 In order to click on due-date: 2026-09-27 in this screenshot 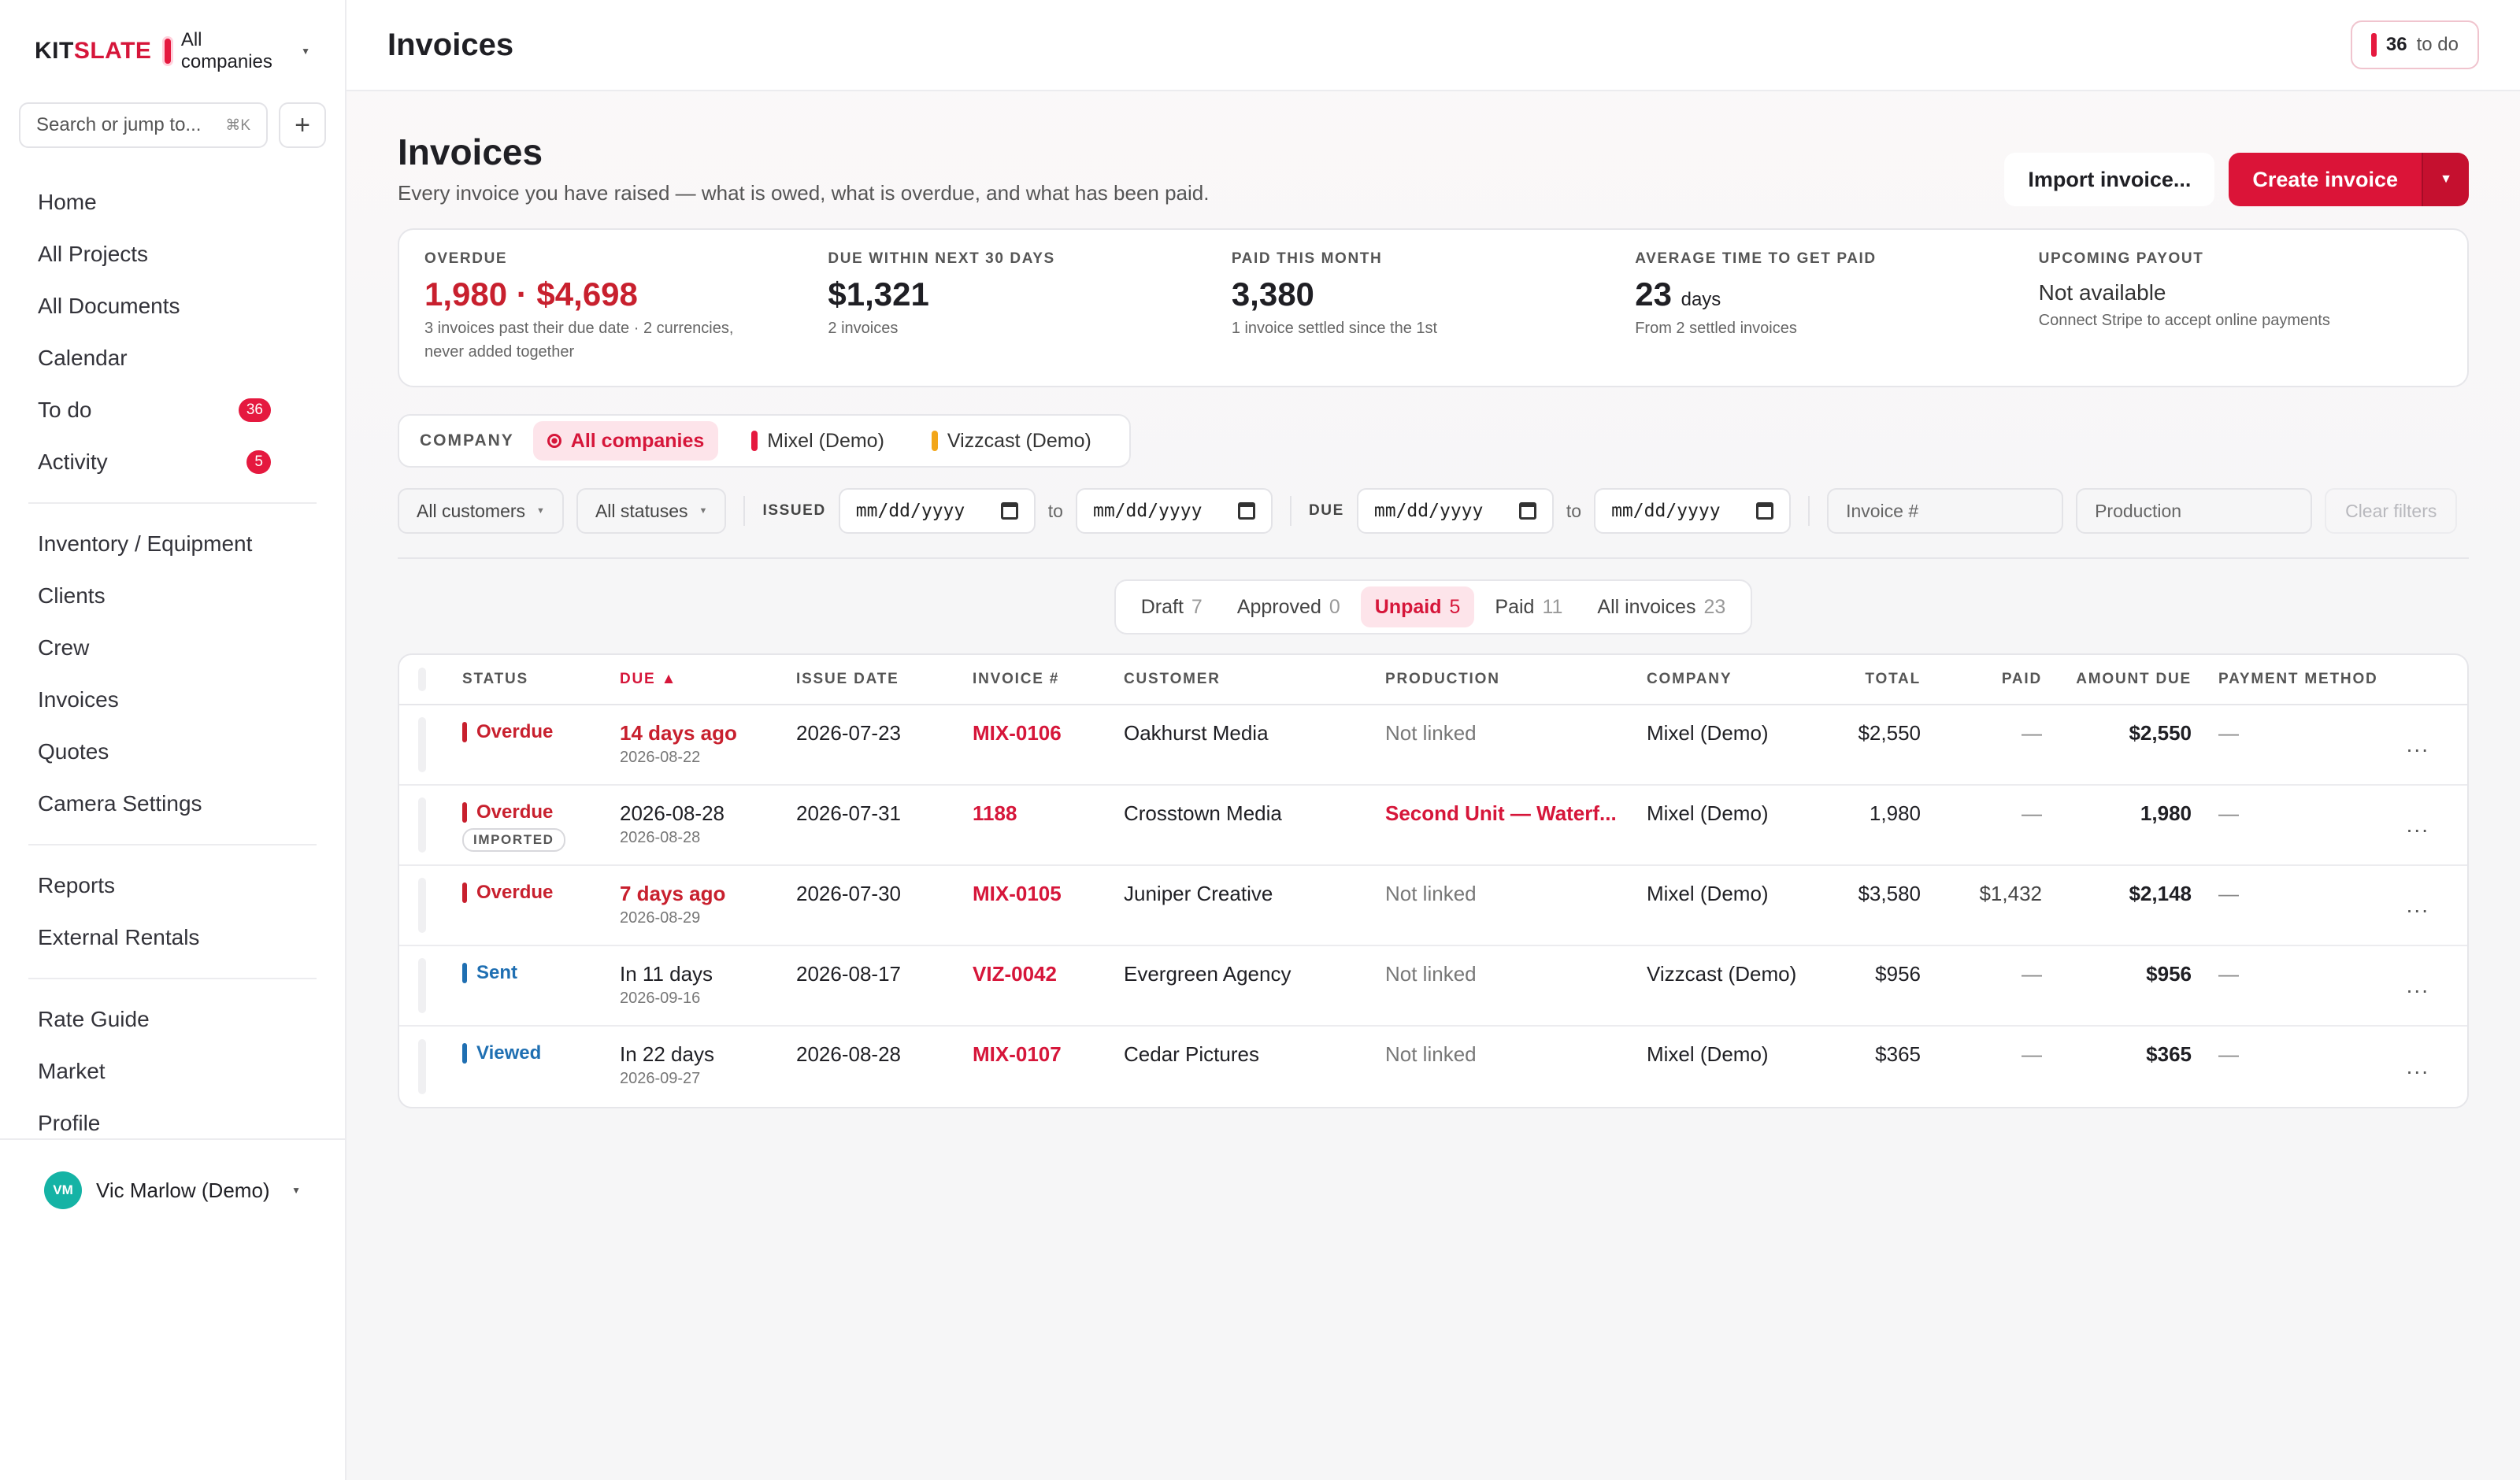, I will do `click(660, 1078)`.